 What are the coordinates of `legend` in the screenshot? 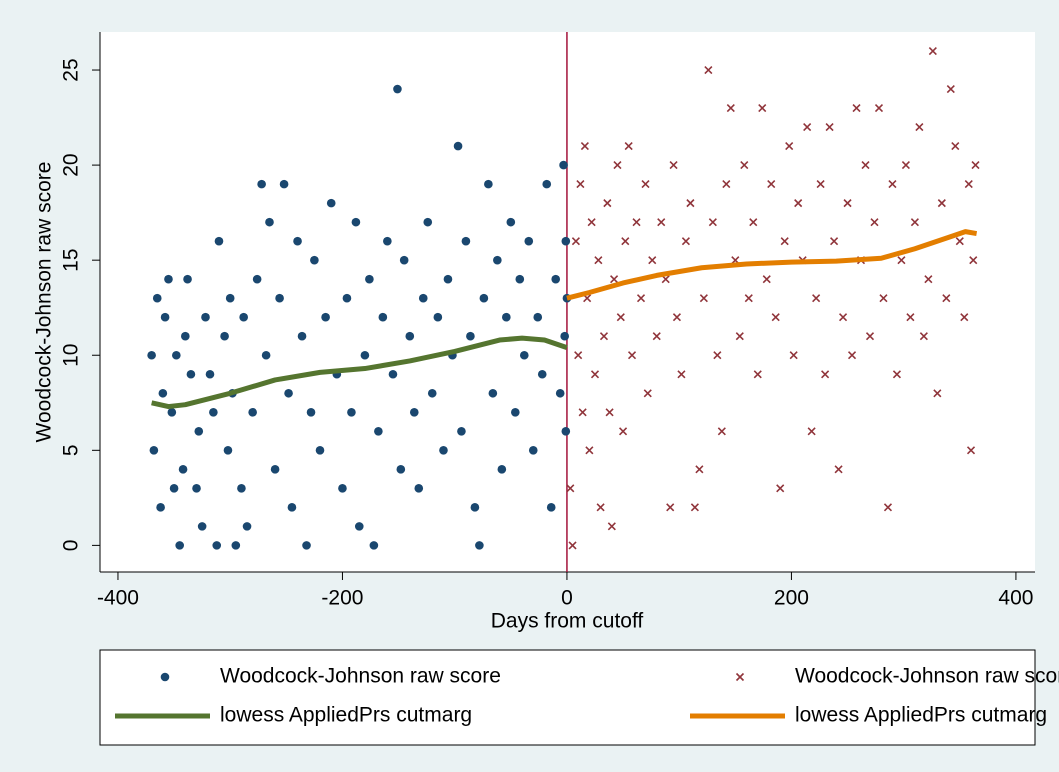 It's located at (567, 697).